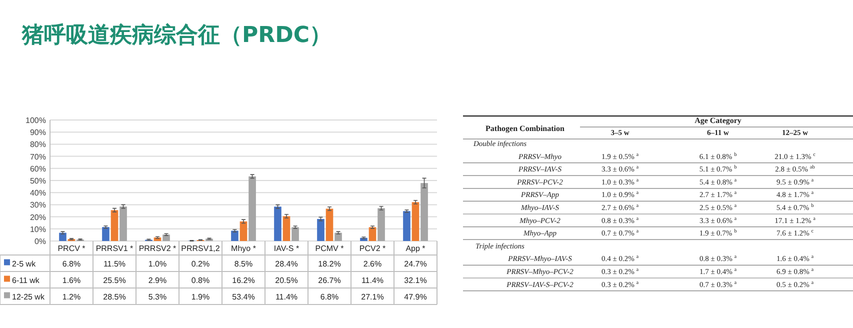 The width and height of the screenshot is (853, 328). Describe the element at coordinates (157, 263) in the screenshot. I see `data-label: 1.0%` at that location.